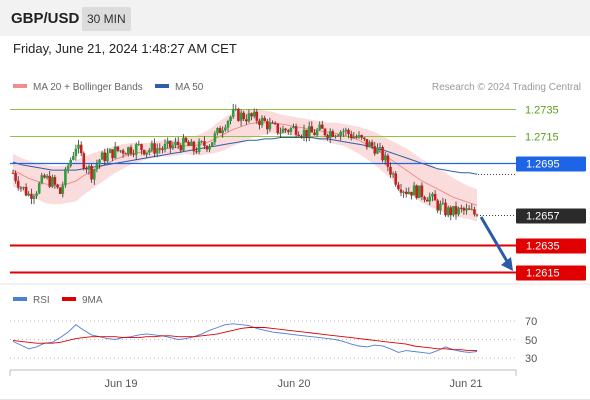 This screenshot has height=400, width=590. What do you see at coordinates (106, 19) in the screenshot?
I see `interval-button: 30 MIN` at bounding box center [106, 19].